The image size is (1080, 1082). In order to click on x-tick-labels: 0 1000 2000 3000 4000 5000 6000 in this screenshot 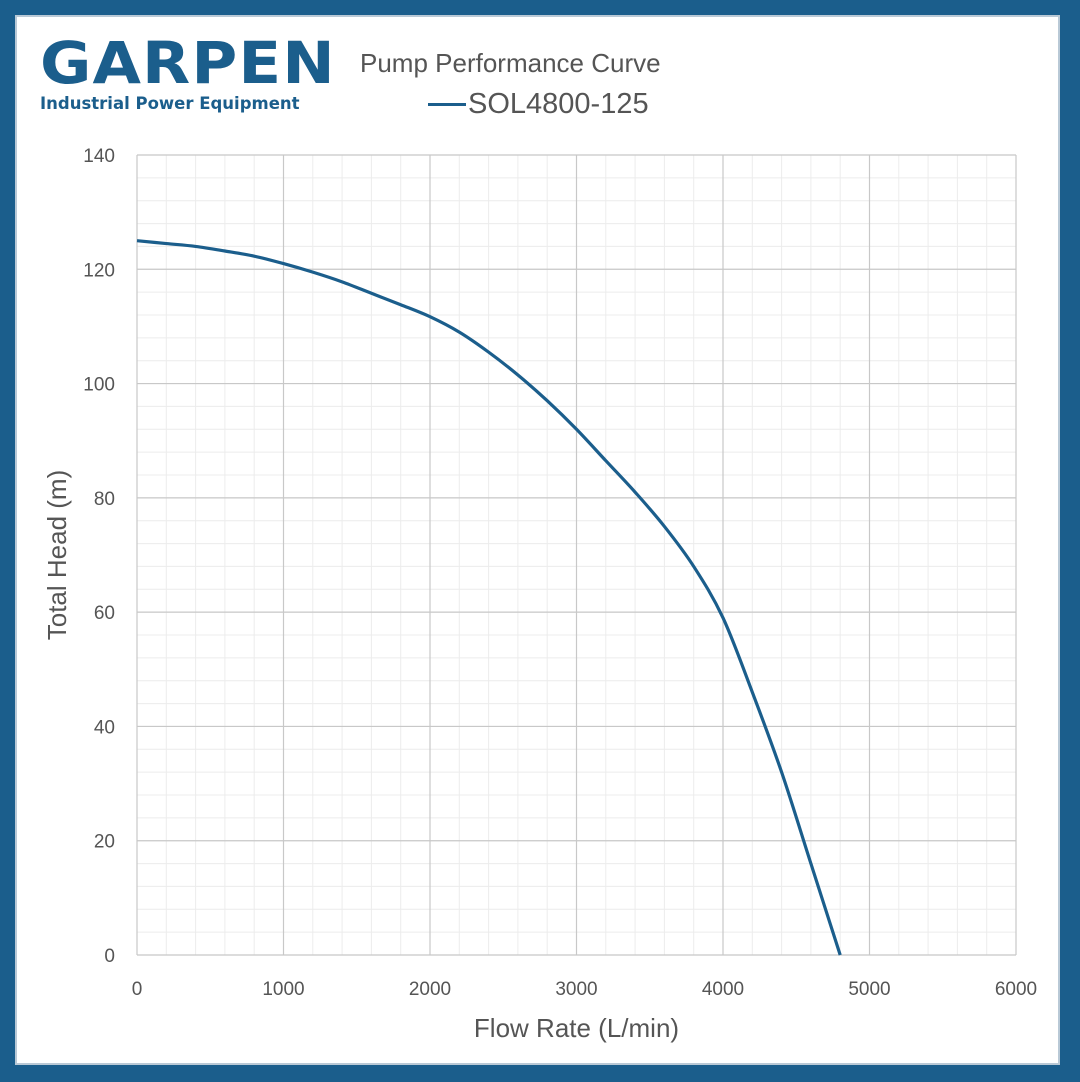, I will do `click(584, 989)`.